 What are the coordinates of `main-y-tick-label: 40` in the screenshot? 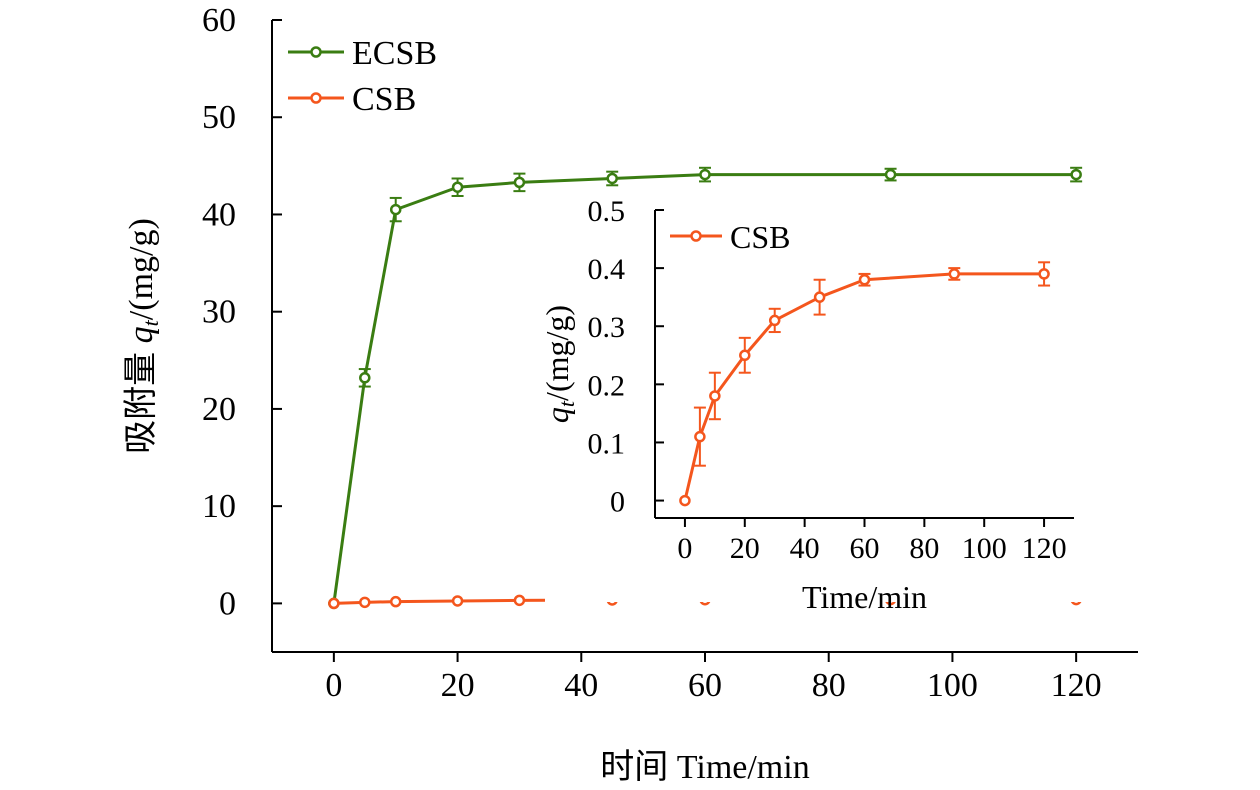 It's located at (219, 214).